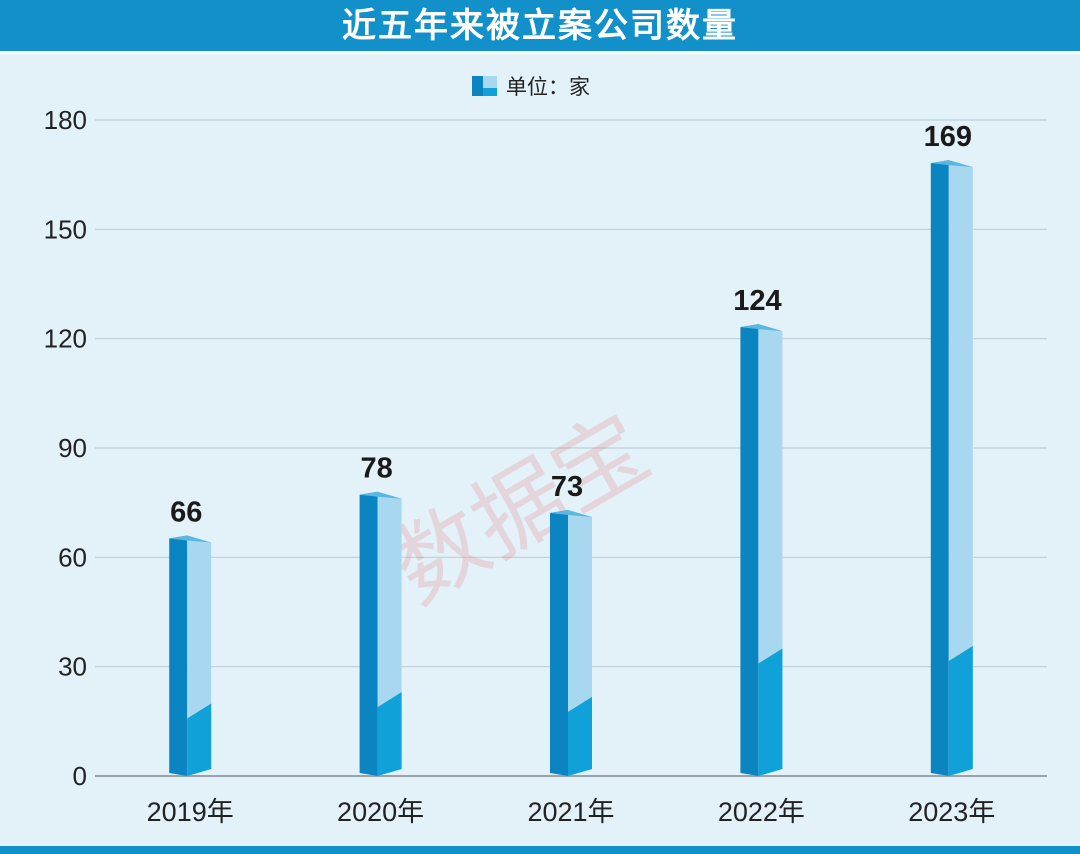 The width and height of the screenshot is (1080, 854). I want to click on data-label: 78, so click(376, 469).